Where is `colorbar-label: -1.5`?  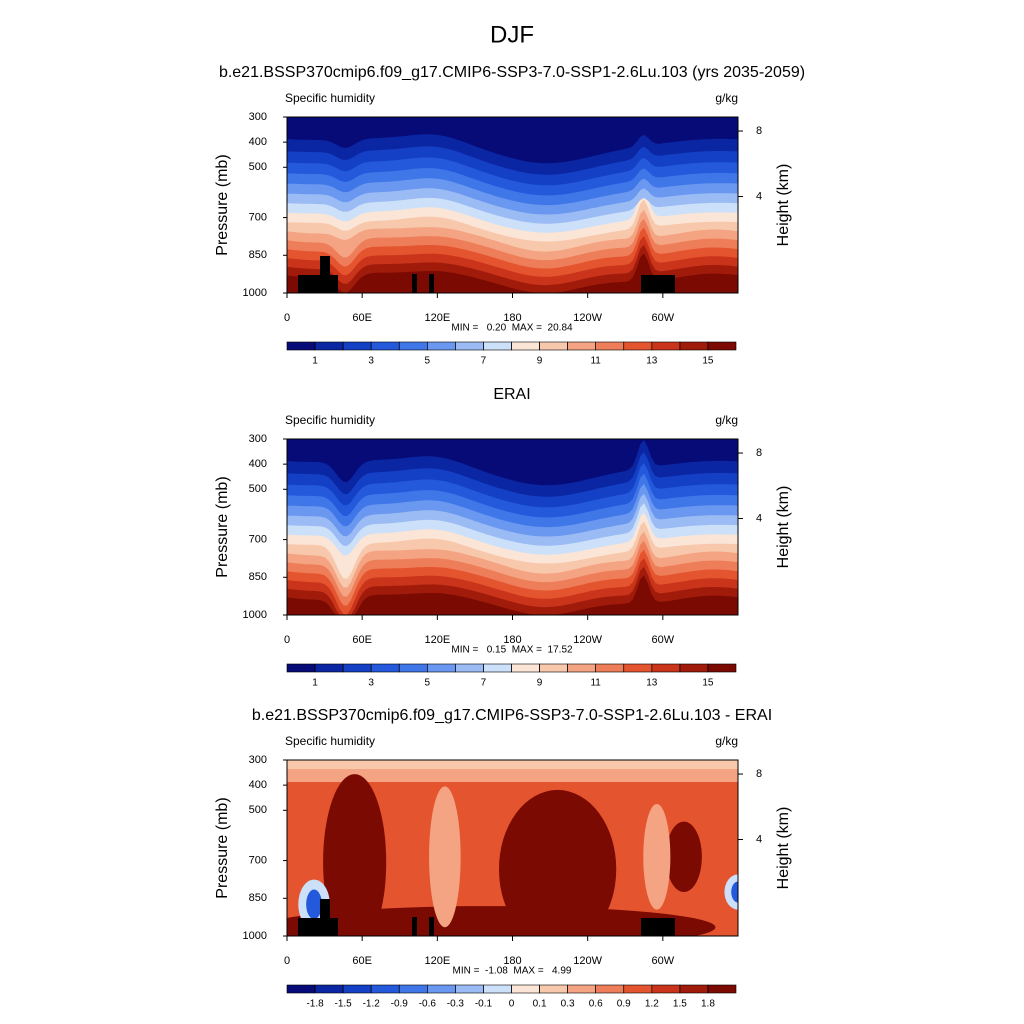
colorbar-label: -1.5 is located at coordinates (344, 1004).